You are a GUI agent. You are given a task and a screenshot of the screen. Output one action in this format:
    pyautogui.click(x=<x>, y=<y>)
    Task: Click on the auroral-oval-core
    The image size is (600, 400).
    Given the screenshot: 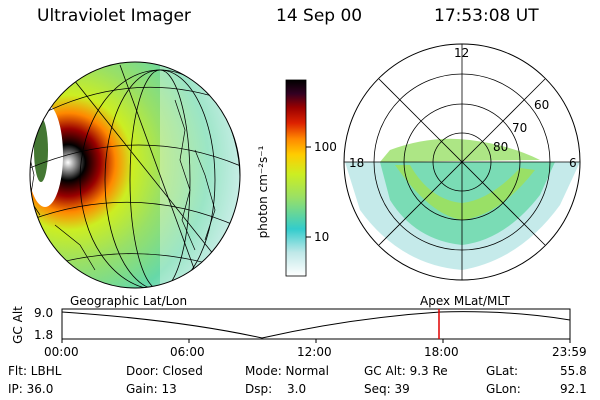 What is the action you would take?
    pyautogui.click(x=465, y=192)
    